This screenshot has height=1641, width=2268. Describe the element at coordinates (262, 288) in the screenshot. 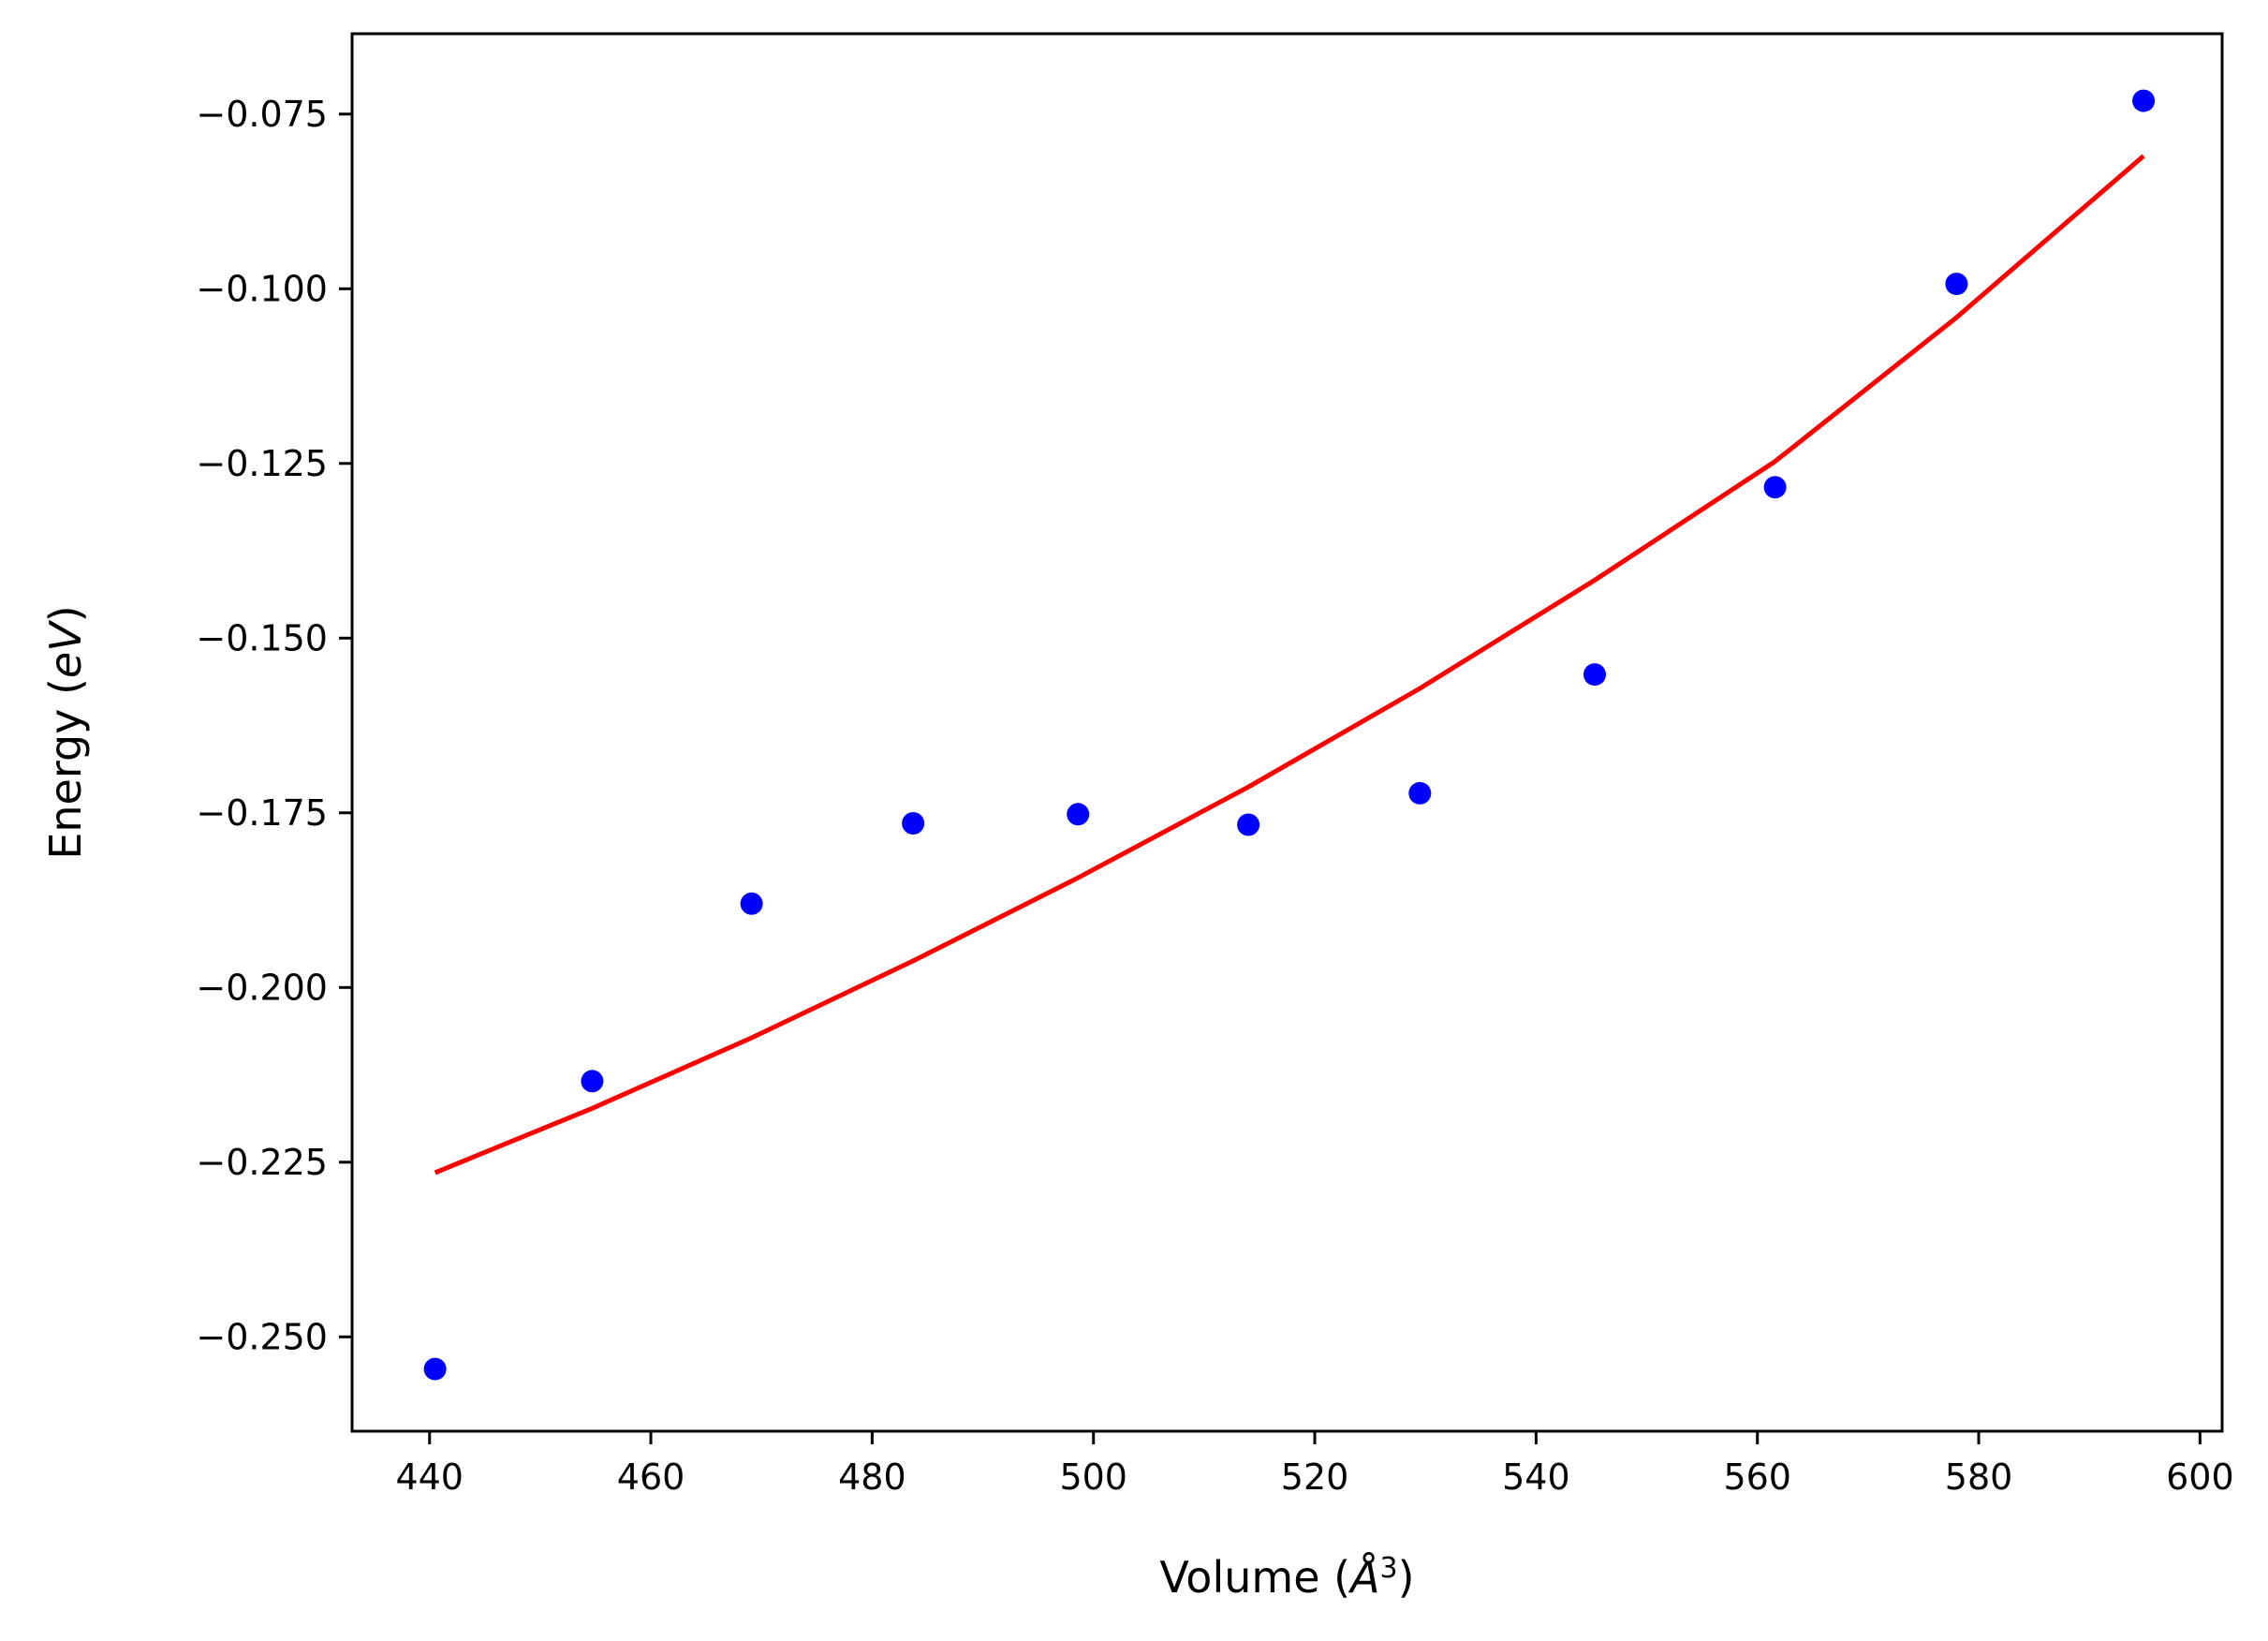

I see `y-tick-label: −0.100` at that location.